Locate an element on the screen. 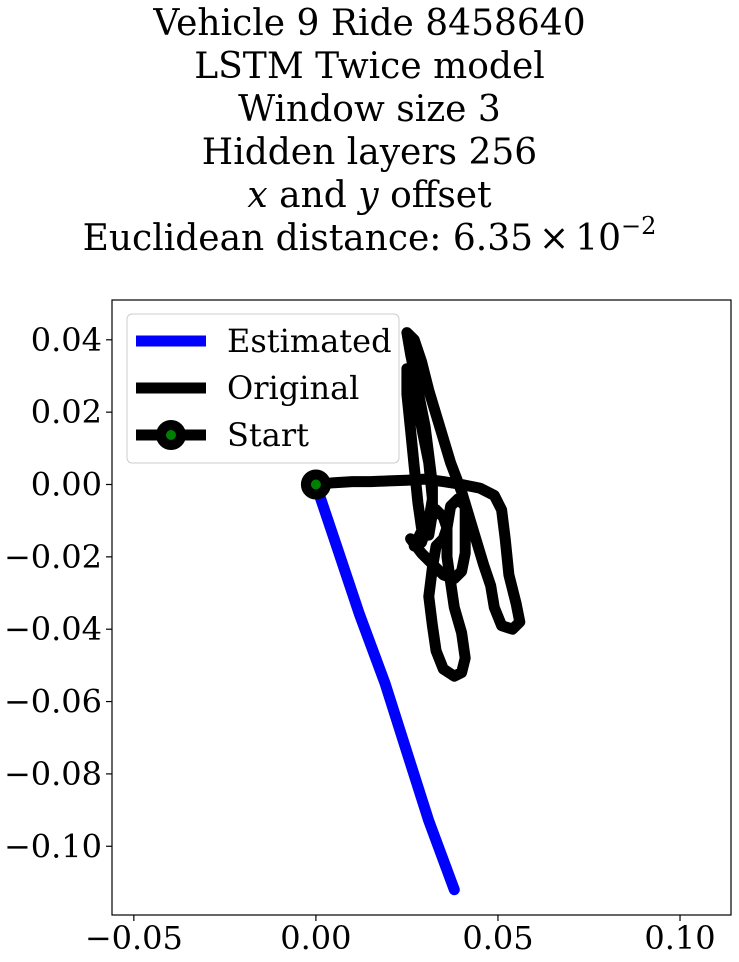  series-line-original is located at coordinates (418, 504).